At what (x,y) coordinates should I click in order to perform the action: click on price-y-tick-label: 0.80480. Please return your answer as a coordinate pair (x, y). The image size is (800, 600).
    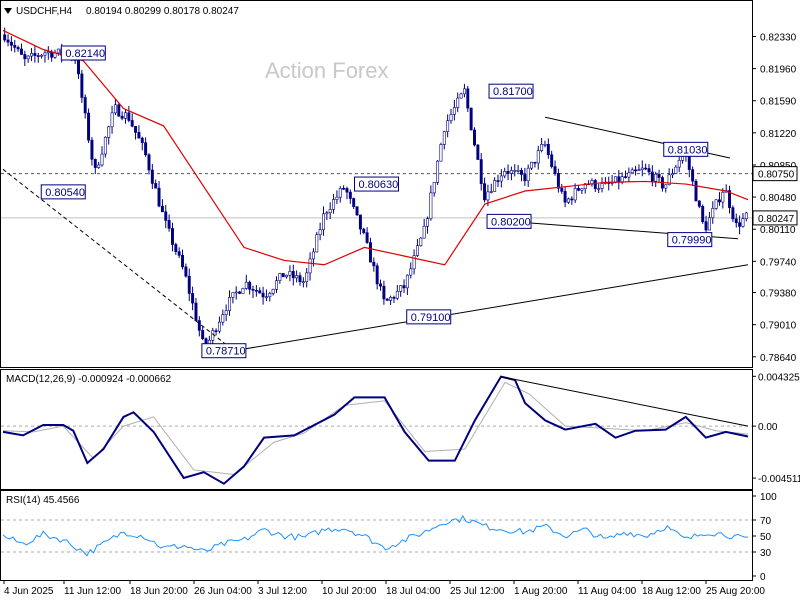
    Looking at the image, I should click on (778, 198).